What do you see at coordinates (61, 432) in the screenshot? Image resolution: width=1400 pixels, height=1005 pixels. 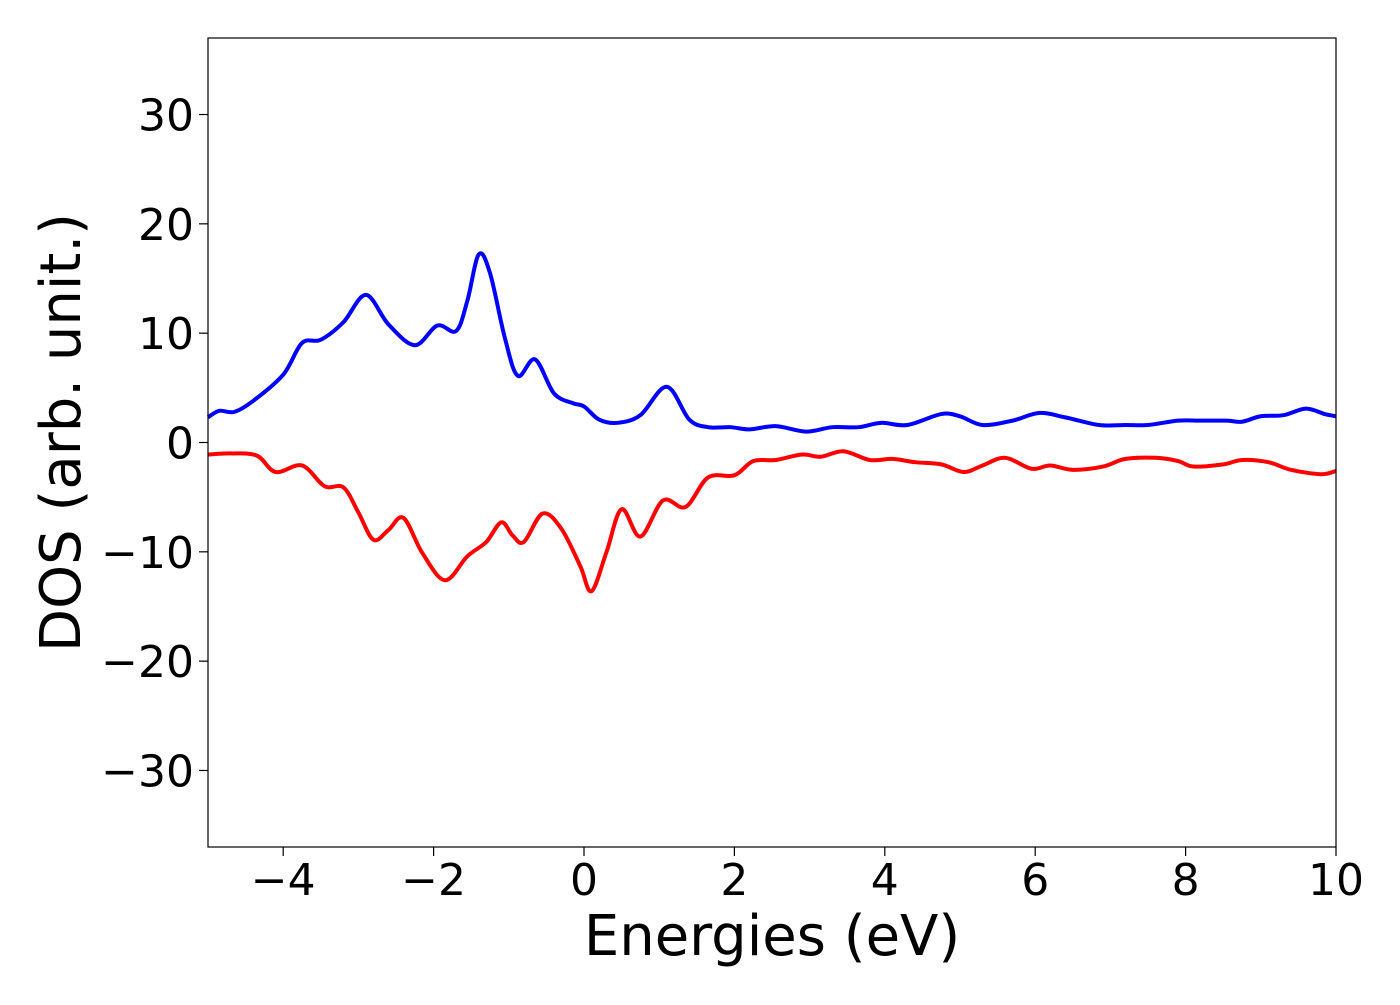 I see `y-axis-label: DOS (arb. unit.)` at bounding box center [61, 432].